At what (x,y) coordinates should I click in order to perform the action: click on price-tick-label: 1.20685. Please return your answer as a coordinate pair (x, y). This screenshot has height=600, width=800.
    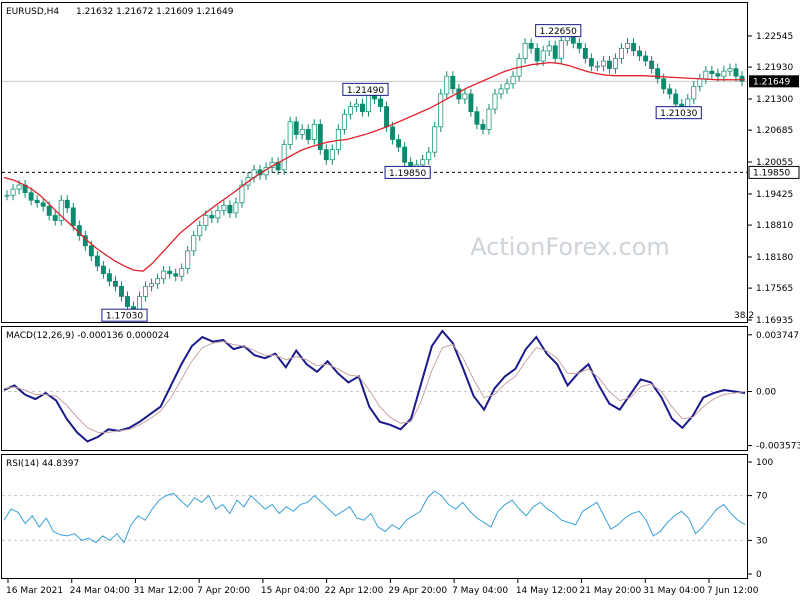
    Looking at the image, I should click on (774, 131).